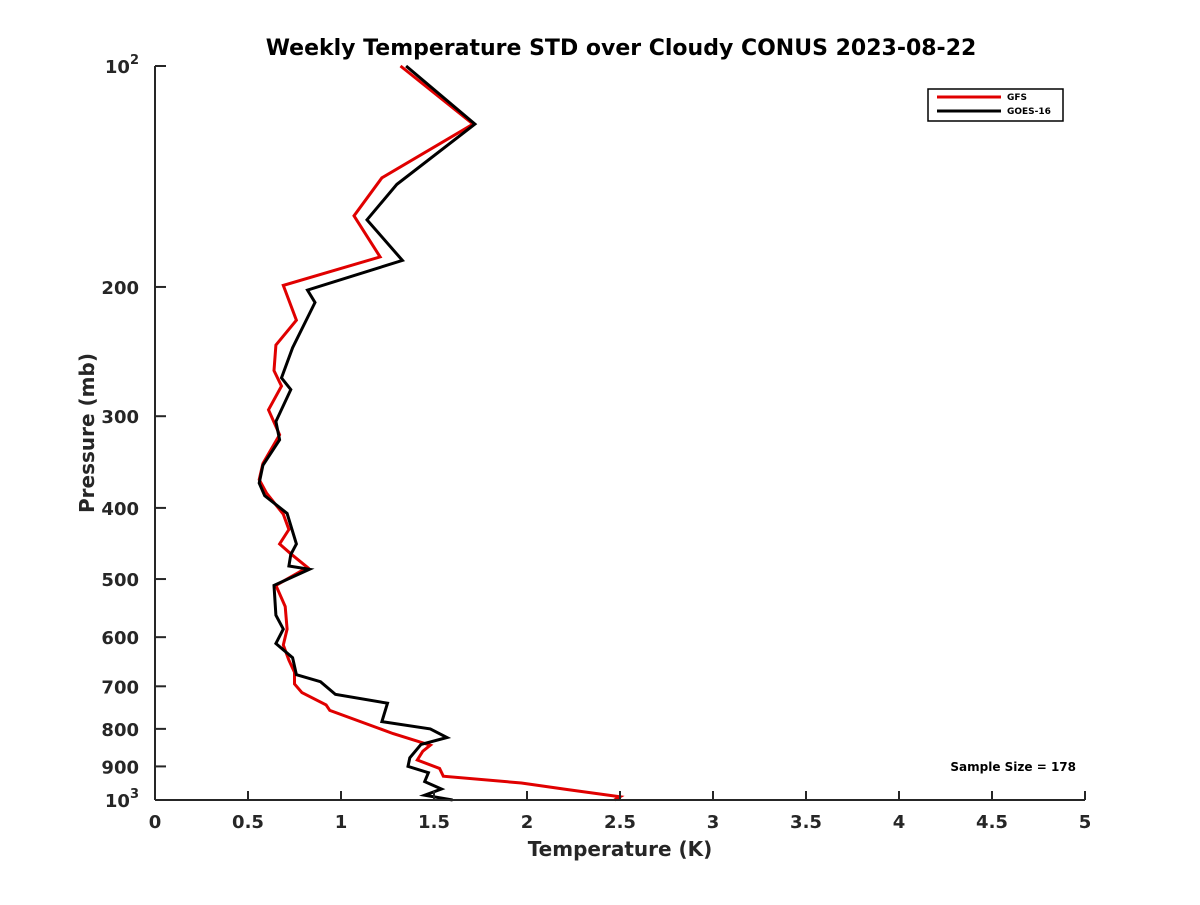 Image resolution: width=1200 pixels, height=905 pixels. What do you see at coordinates (120, 580) in the screenshot?
I see `y-tick-label-4: 500` at bounding box center [120, 580].